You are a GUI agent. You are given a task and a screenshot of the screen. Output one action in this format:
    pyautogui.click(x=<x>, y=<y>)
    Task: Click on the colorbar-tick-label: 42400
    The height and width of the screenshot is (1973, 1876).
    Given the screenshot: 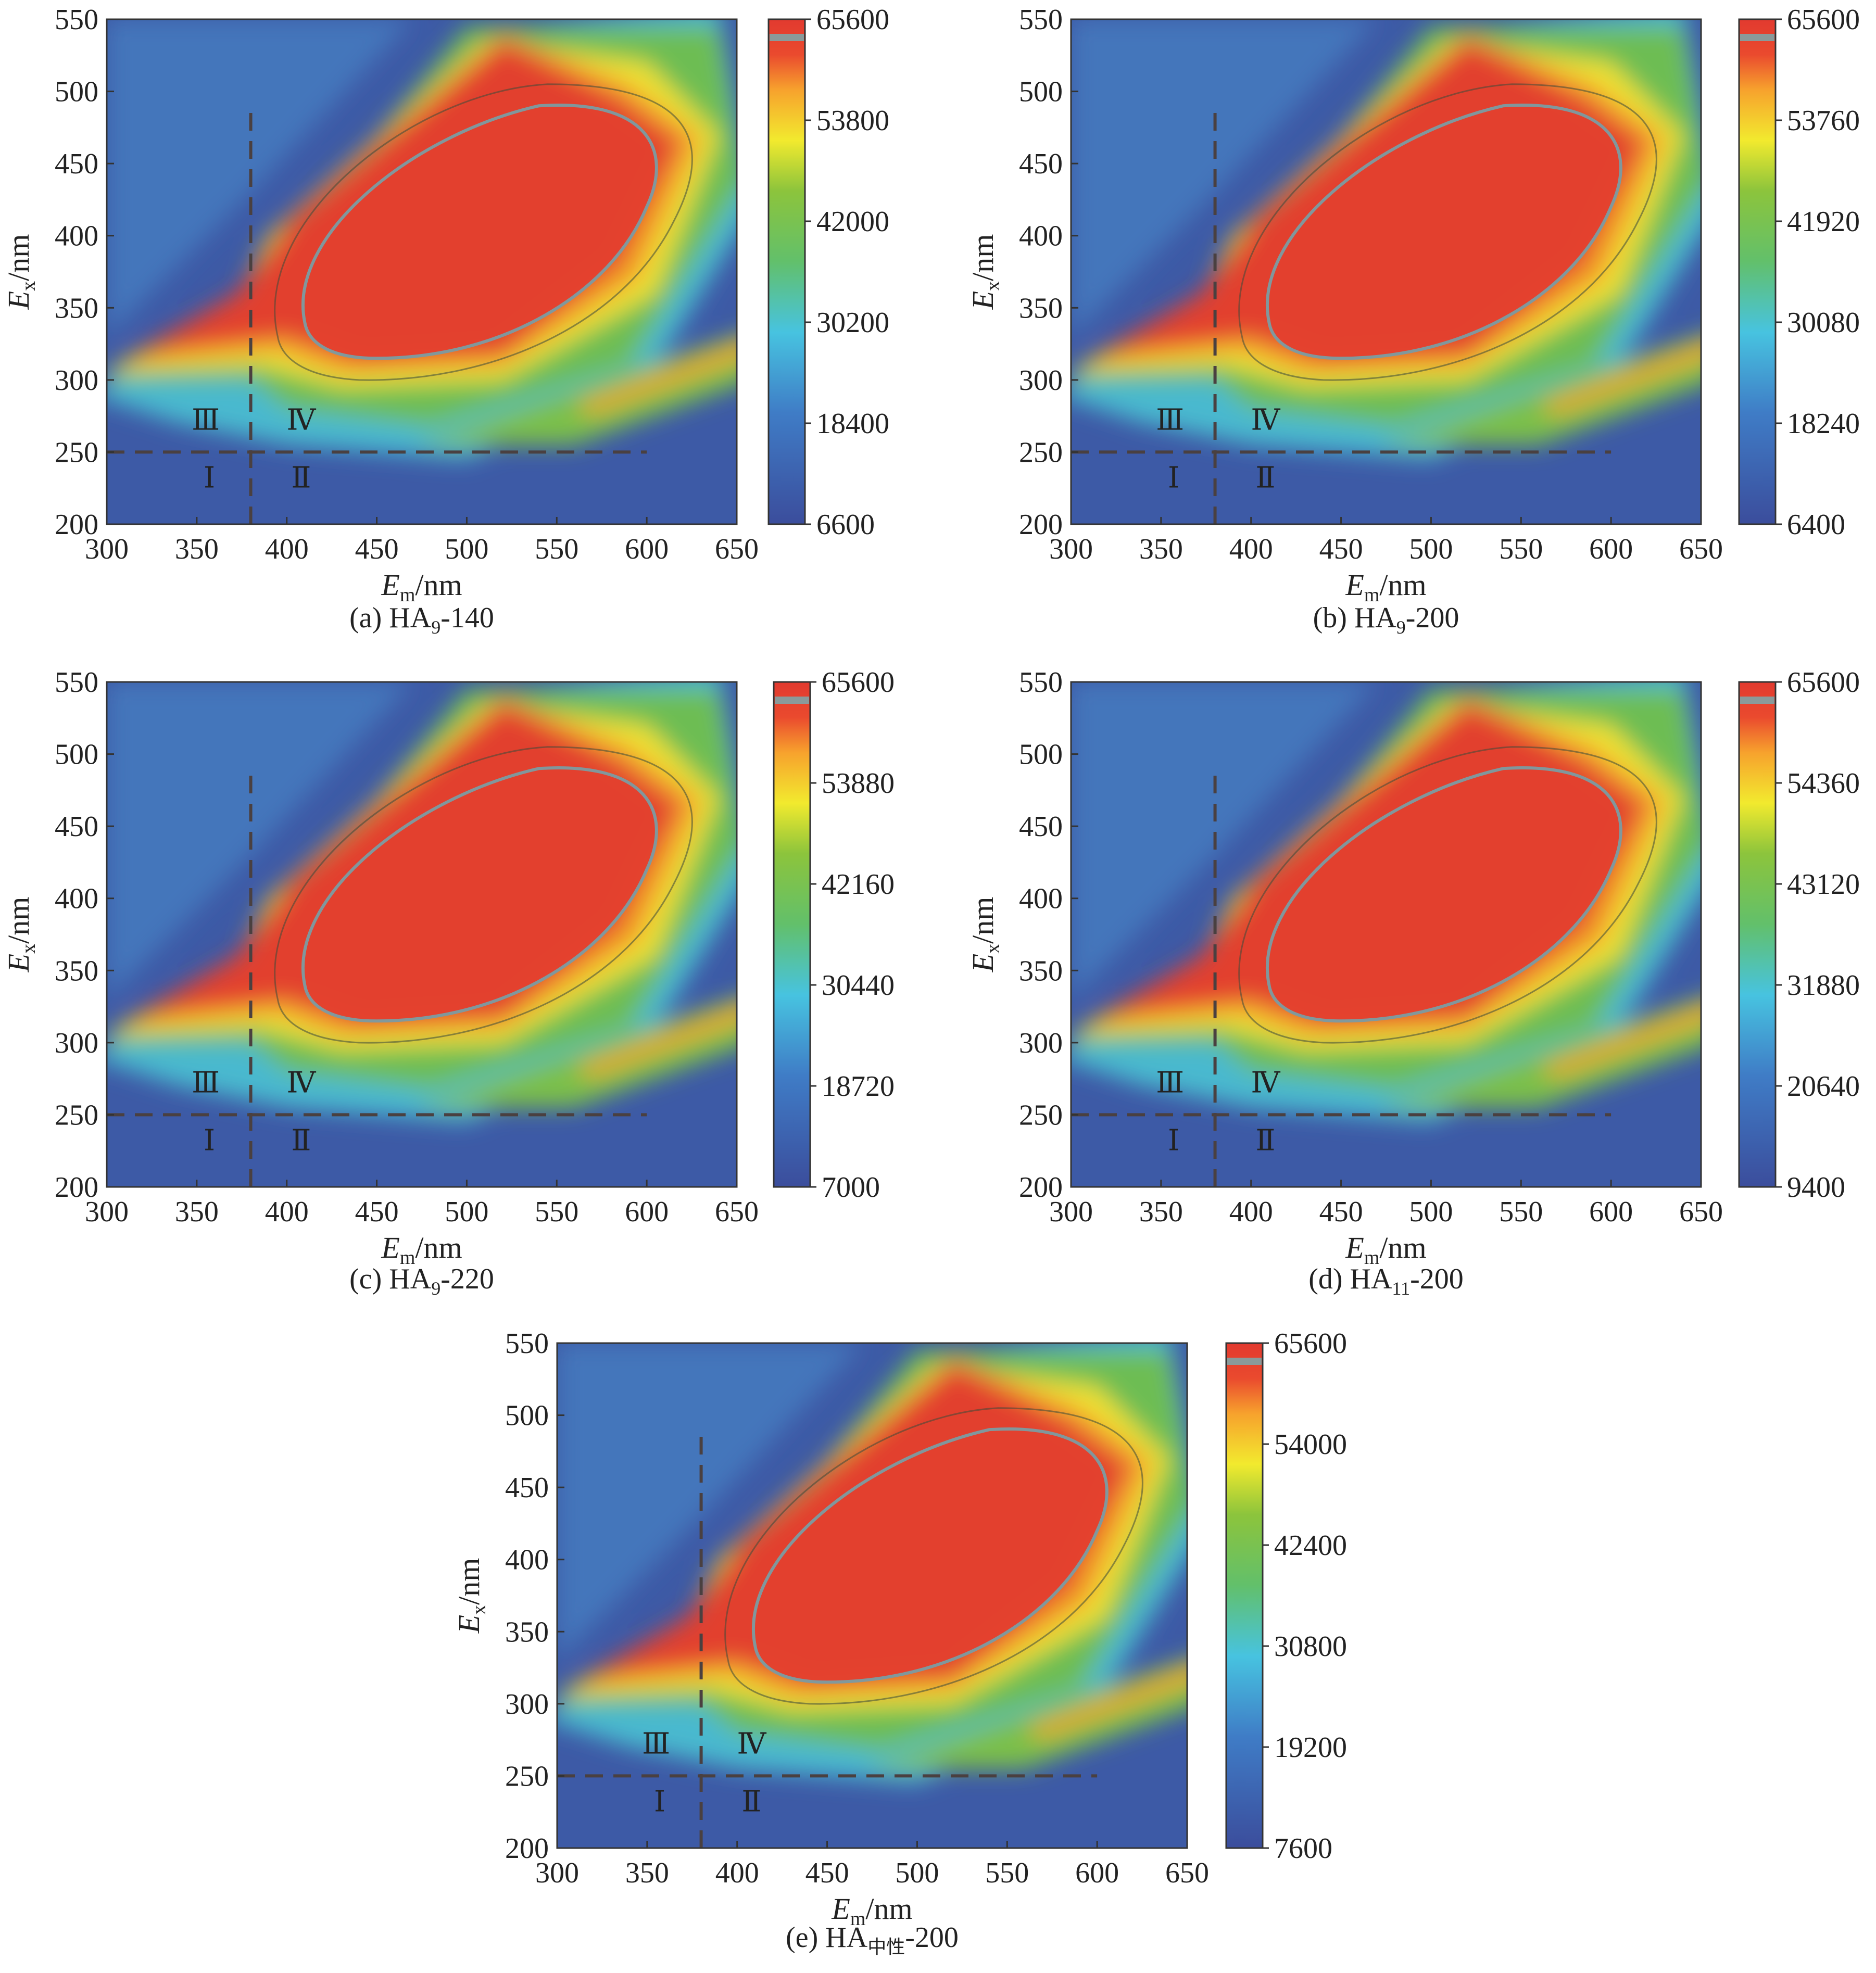 What is the action you would take?
    pyautogui.click(x=1310, y=1545)
    